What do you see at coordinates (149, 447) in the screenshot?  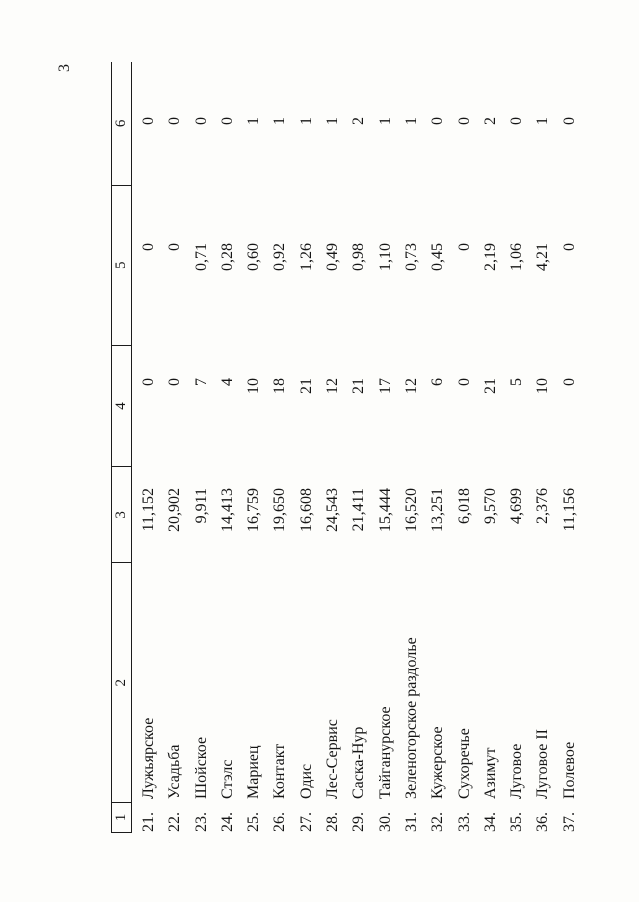 I see `table-row: 21. Лужьярское 11,152 0 0 0` at bounding box center [149, 447].